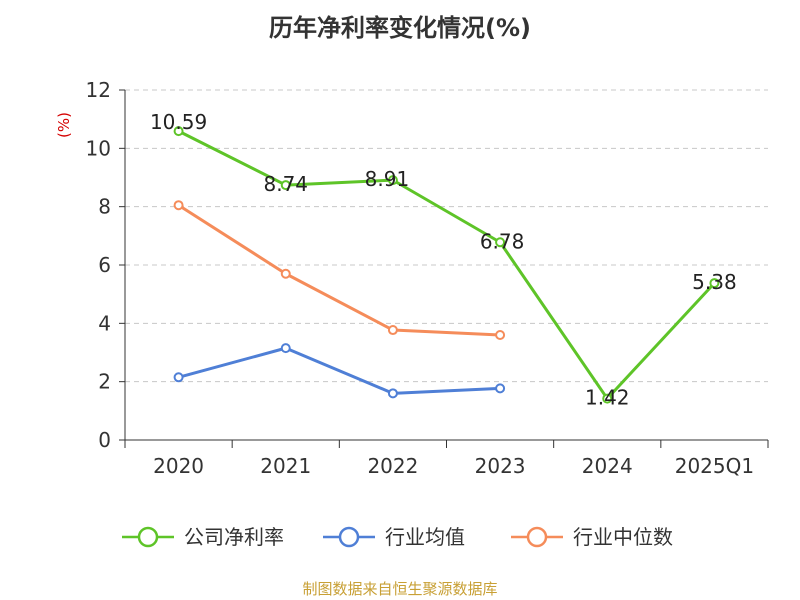 This screenshot has height=600, width=800. Describe the element at coordinates (104, 440) in the screenshot. I see `y-tick-label: 0` at that location.